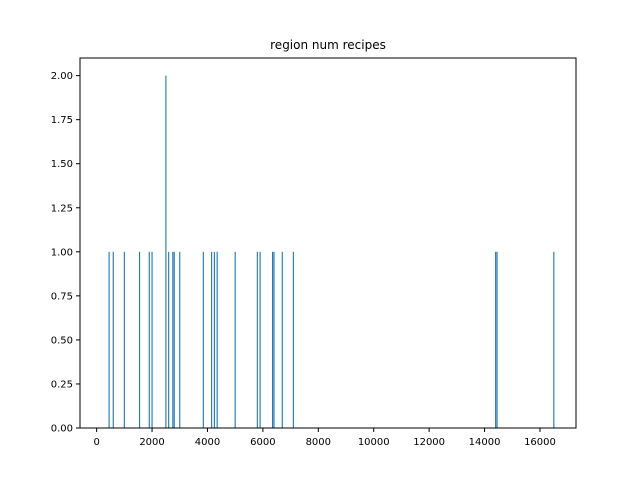 The height and width of the screenshot is (480, 640). What do you see at coordinates (62, 208) in the screenshot?
I see `y-tick-label: 1.25` at bounding box center [62, 208].